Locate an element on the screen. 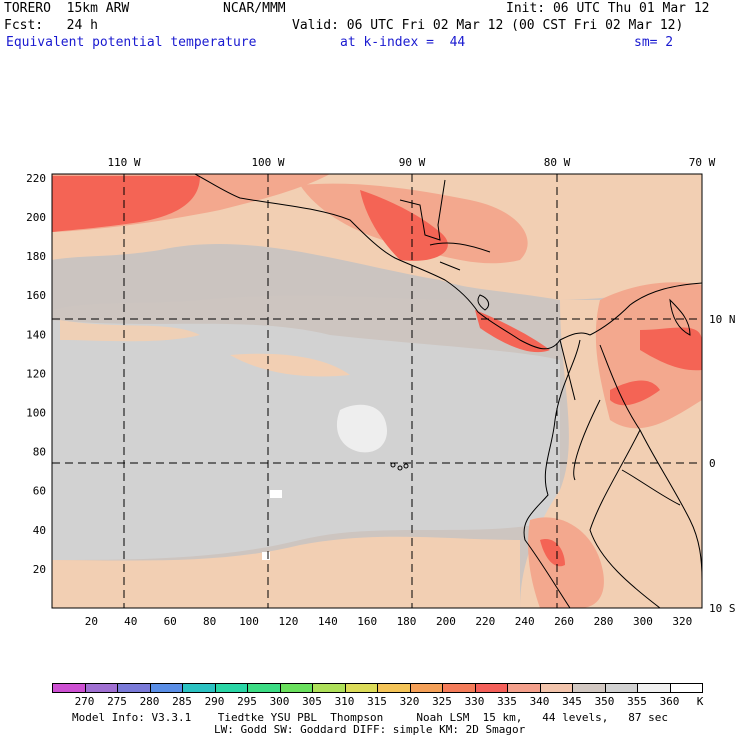  x-tick-label: 240 is located at coordinates (525, 621).